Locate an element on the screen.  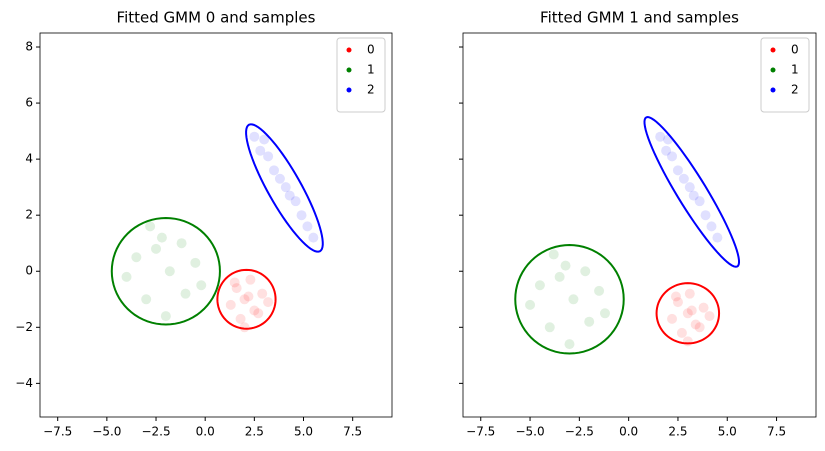
chart-title: Fitted GMM 1 and samples is located at coordinates (639, 18).